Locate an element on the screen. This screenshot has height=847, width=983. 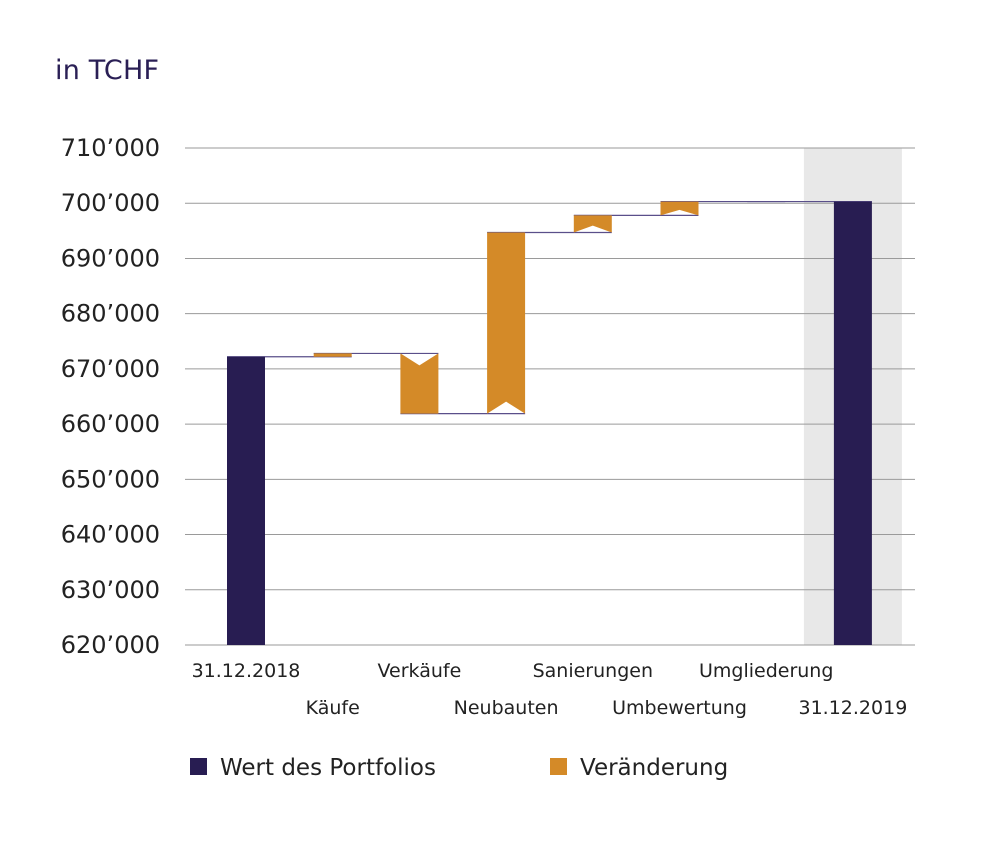
x-category-label: Neubauten is located at coordinates (506, 708).